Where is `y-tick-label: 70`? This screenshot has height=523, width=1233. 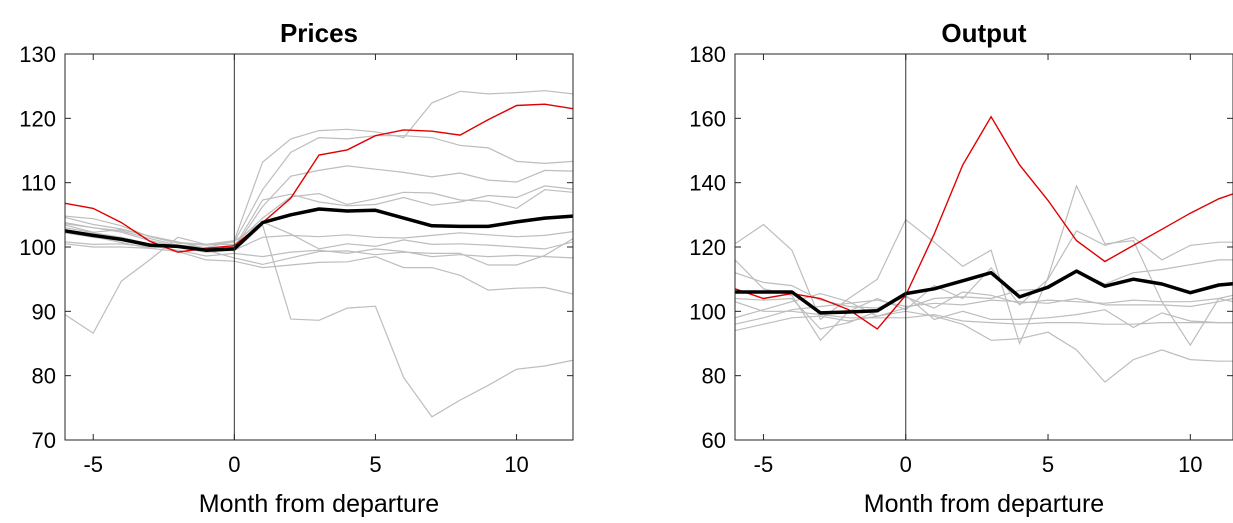
y-tick-label: 70 is located at coordinates (44, 440).